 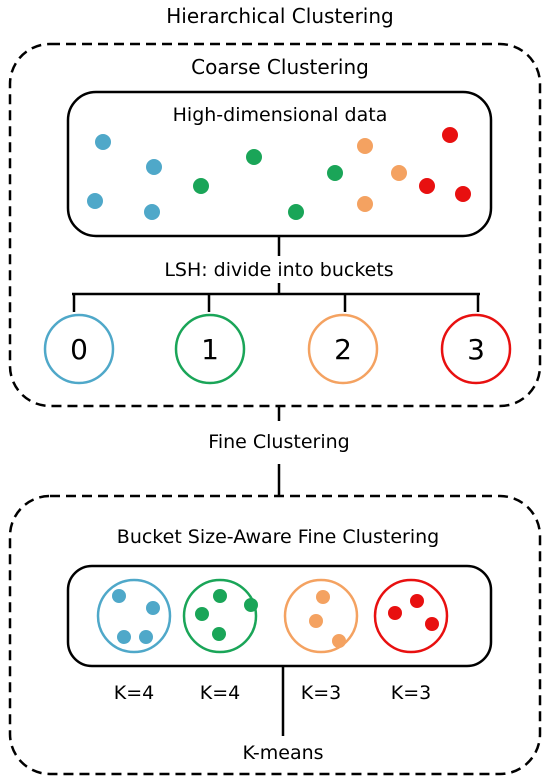 What do you see at coordinates (276, 297) in the screenshot?
I see `bucket-tree` at bounding box center [276, 297].